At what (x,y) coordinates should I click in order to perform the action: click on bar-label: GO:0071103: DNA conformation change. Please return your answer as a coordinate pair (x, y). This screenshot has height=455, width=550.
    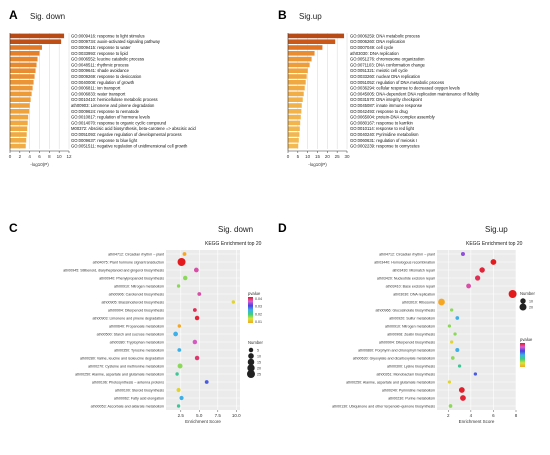
    Looking at the image, I should click on (388, 64).